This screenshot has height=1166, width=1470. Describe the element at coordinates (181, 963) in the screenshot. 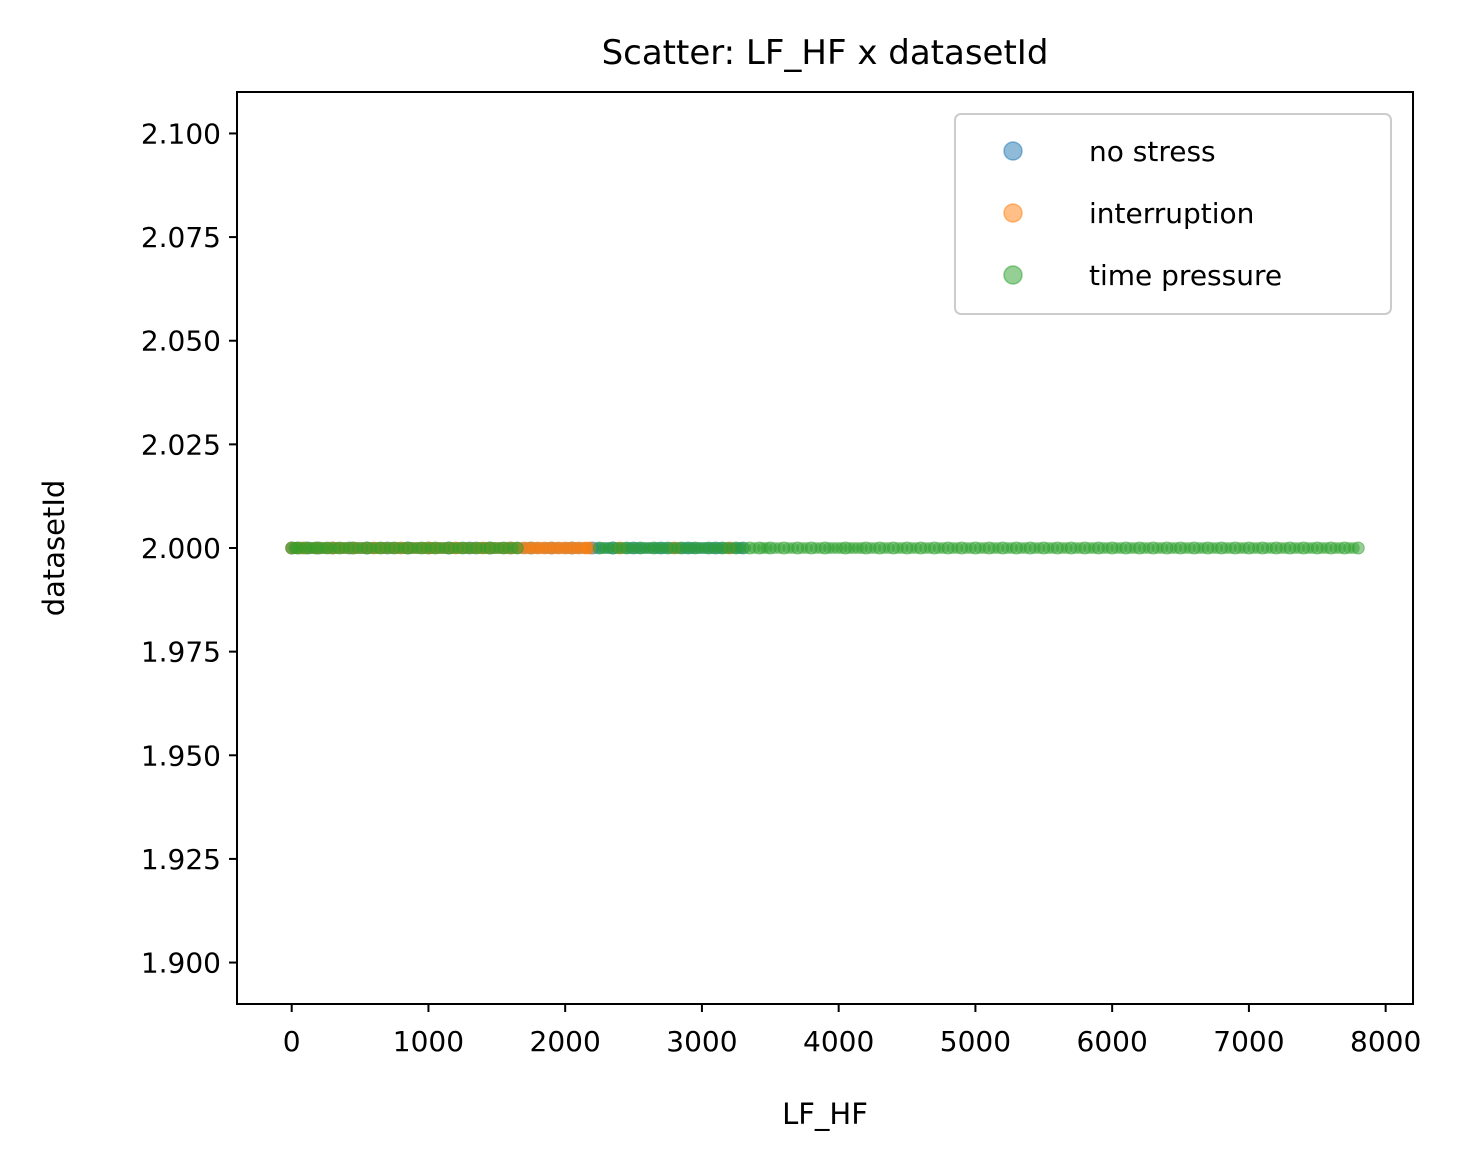

I see `y-tick-label: 1.900` at that location.